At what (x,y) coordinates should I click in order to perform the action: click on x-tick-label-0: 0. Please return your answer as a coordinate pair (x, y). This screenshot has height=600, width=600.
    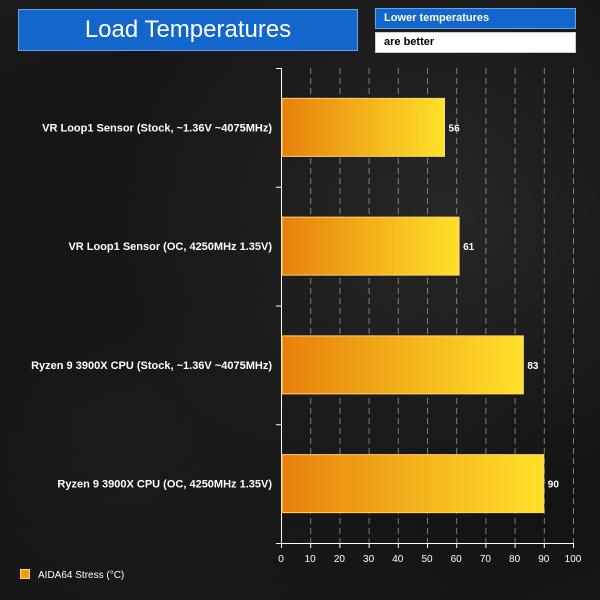
    Looking at the image, I should click on (281, 559).